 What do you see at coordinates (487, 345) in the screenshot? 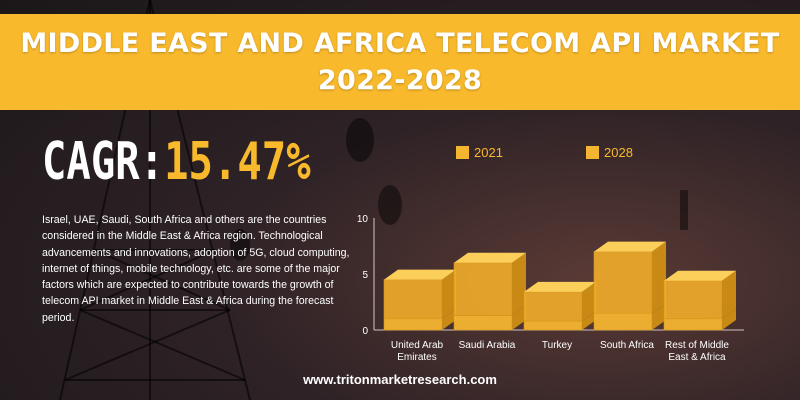
I see `x-tick-label: Saudi Arabia` at bounding box center [487, 345].